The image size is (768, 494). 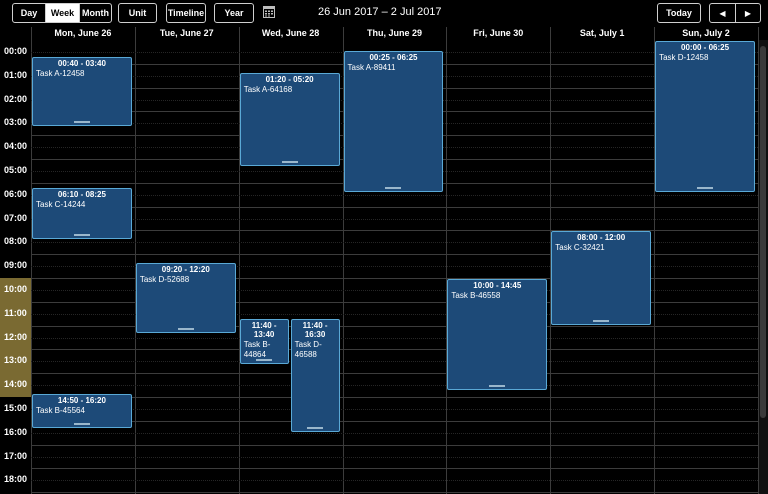 I want to click on event-block: 00:25 - 06:25 Task A-89411, so click(x=393, y=121).